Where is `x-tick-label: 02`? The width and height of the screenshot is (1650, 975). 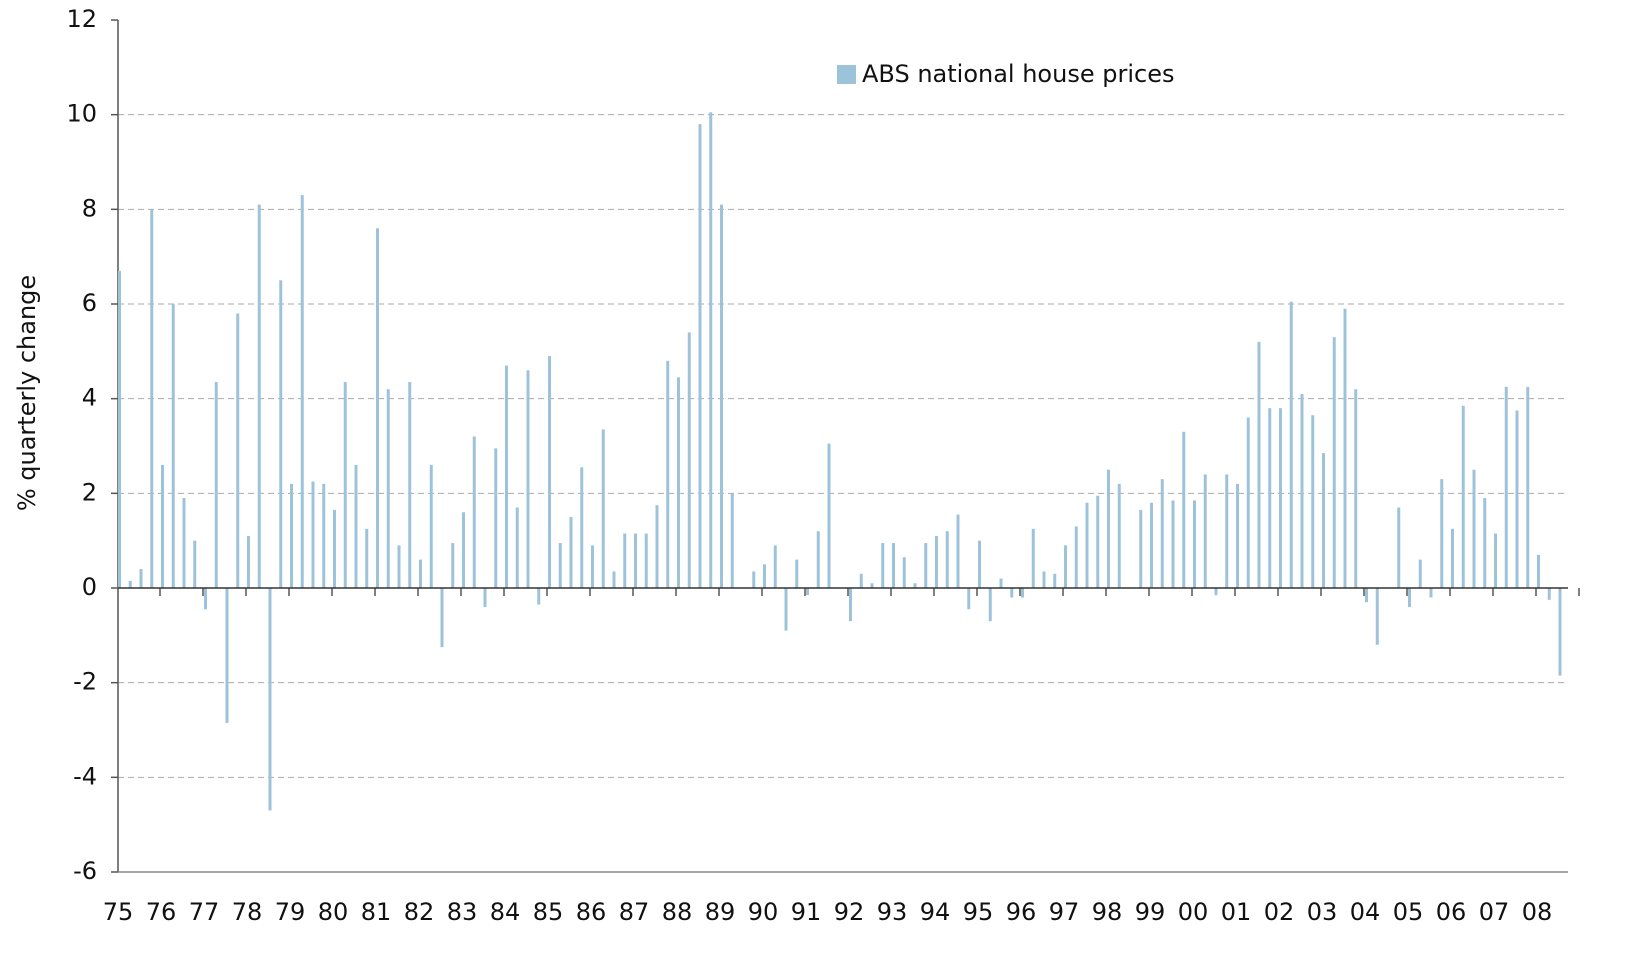
x-tick-label: 02 is located at coordinates (1279, 912).